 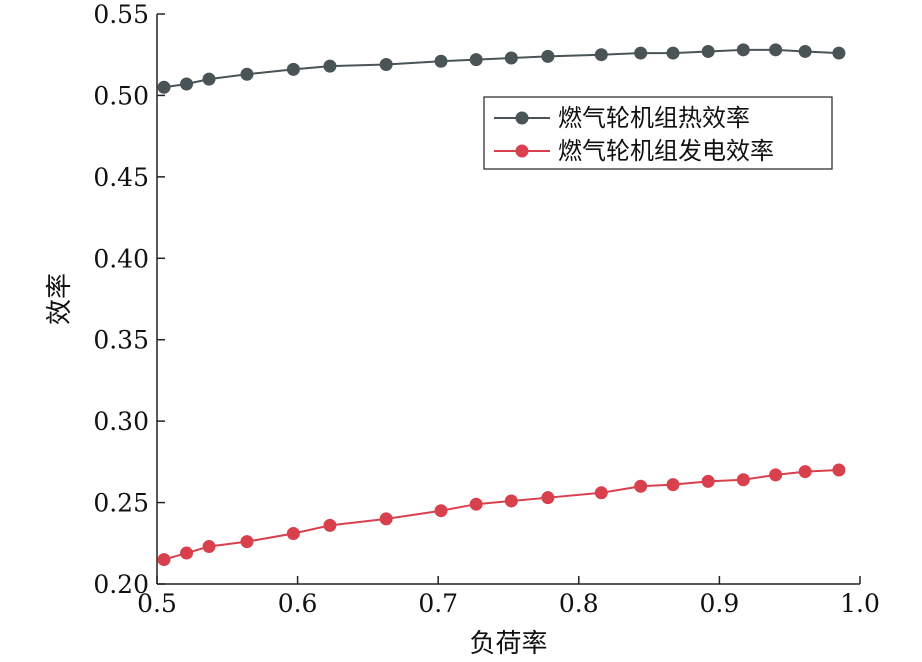 I want to click on legend-label: 燃气轮机组发电效率, so click(x=666, y=151).